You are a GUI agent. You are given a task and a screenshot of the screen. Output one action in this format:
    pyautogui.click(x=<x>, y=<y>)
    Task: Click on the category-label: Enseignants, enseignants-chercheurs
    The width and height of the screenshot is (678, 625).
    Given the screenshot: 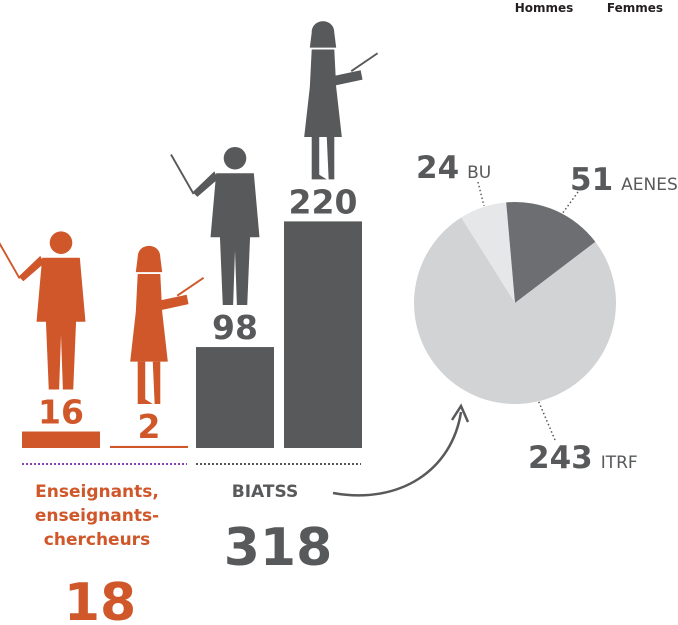 What is the action you would take?
    pyautogui.click(x=97, y=516)
    